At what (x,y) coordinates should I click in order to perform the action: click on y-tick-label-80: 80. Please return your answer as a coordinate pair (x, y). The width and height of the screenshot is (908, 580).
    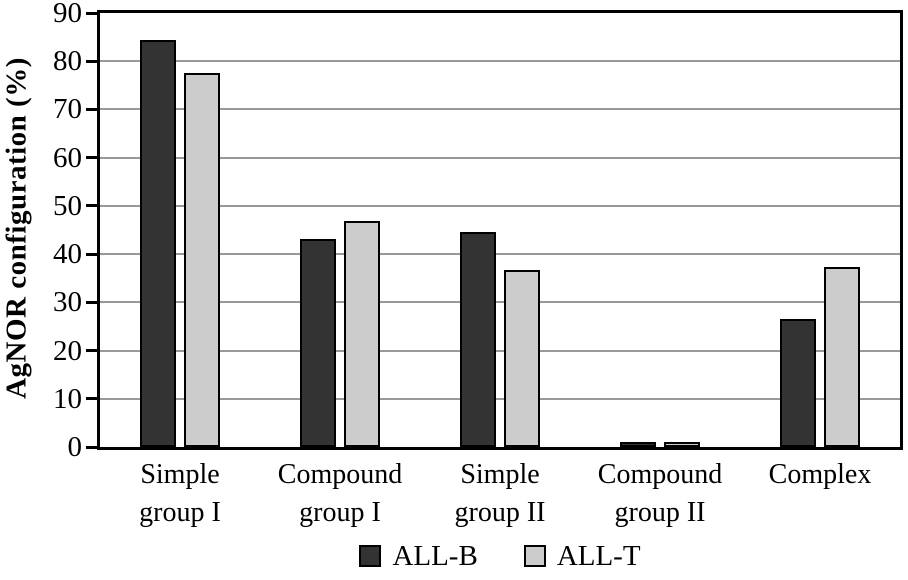
    Looking at the image, I should click on (67, 61).